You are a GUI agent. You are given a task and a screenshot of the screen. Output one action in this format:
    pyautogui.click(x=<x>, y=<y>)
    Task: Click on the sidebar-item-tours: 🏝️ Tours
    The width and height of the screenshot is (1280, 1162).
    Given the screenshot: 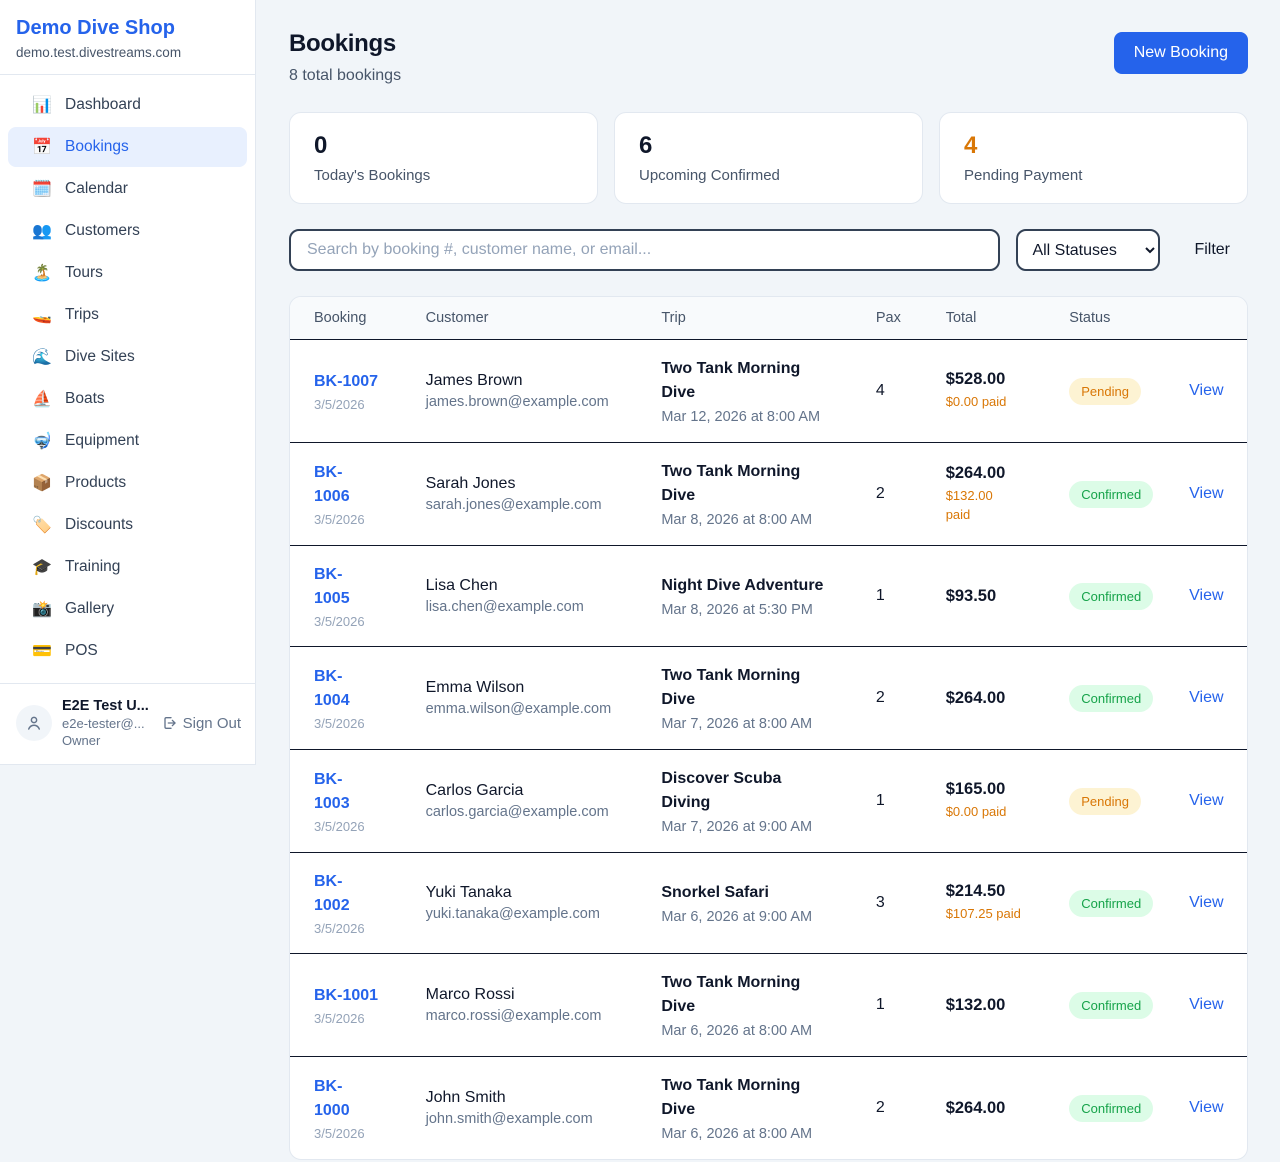 What is the action you would take?
    pyautogui.click(x=127, y=273)
    